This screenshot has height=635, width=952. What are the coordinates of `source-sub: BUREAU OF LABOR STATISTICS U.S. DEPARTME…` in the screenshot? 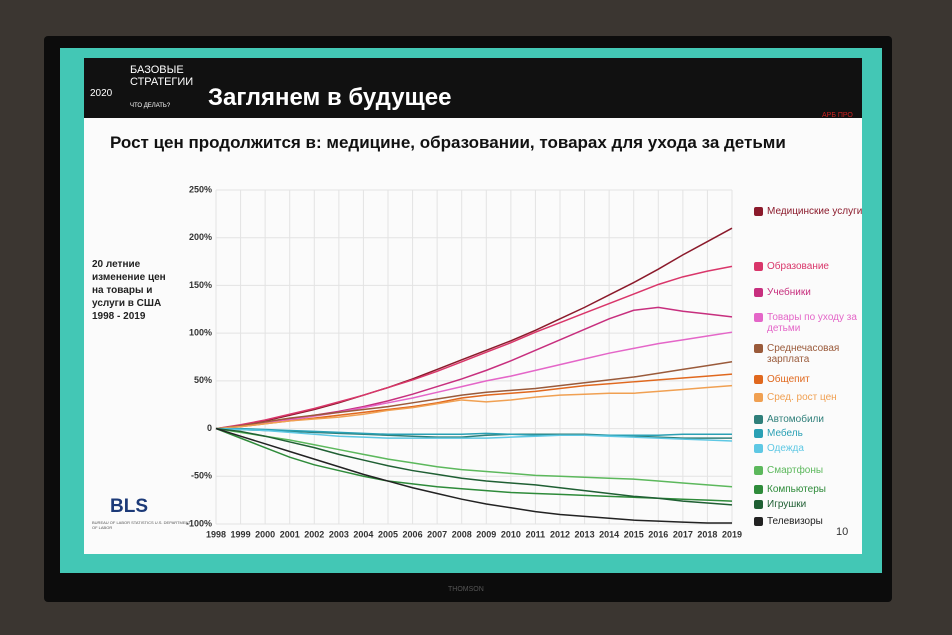 It's located at (141, 525).